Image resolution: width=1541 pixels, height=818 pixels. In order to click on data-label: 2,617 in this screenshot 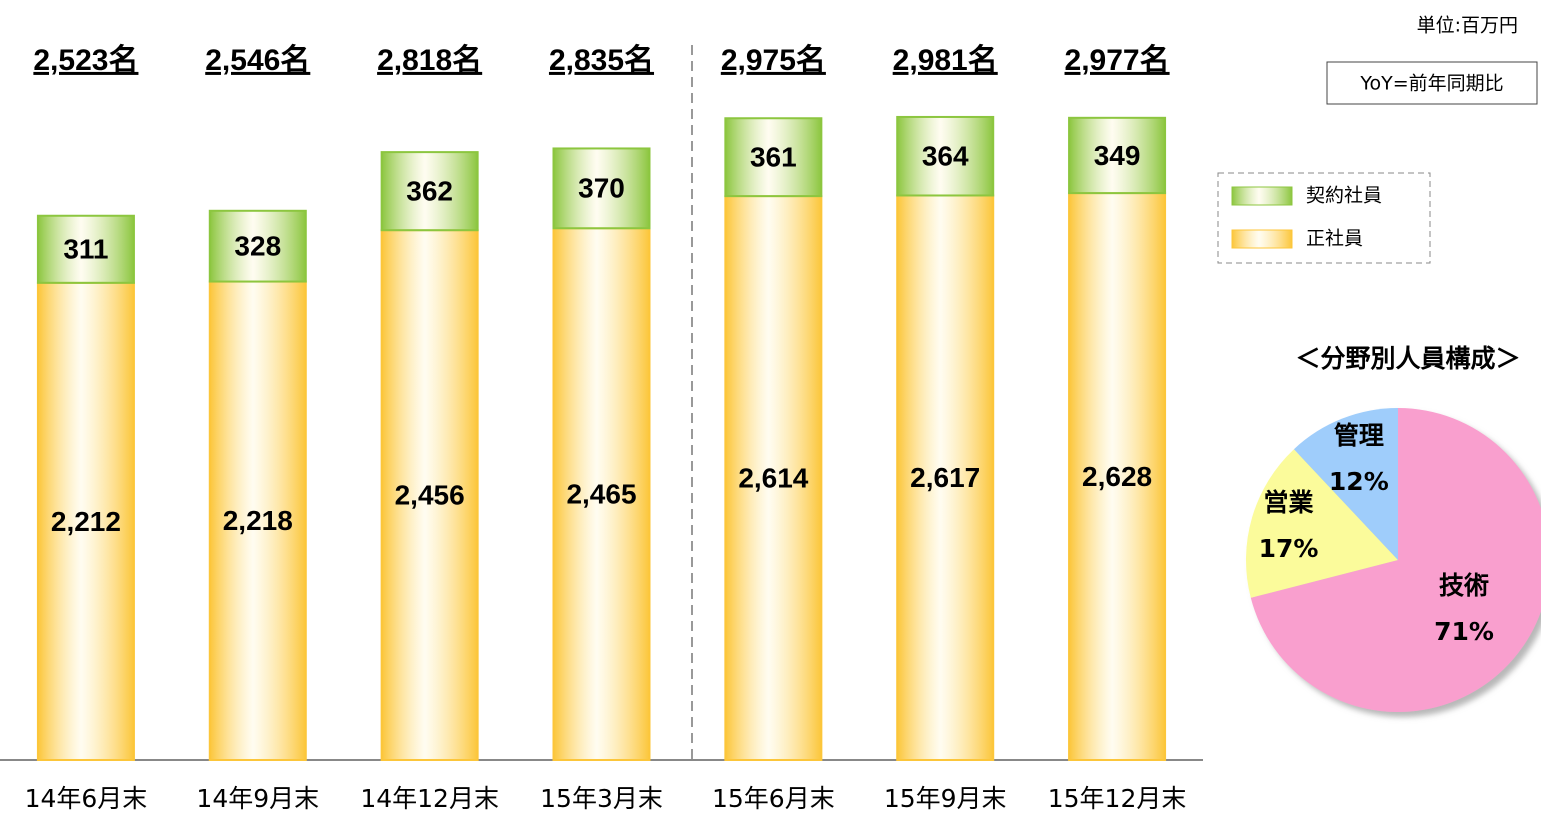, I will do `click(945, 477)`.